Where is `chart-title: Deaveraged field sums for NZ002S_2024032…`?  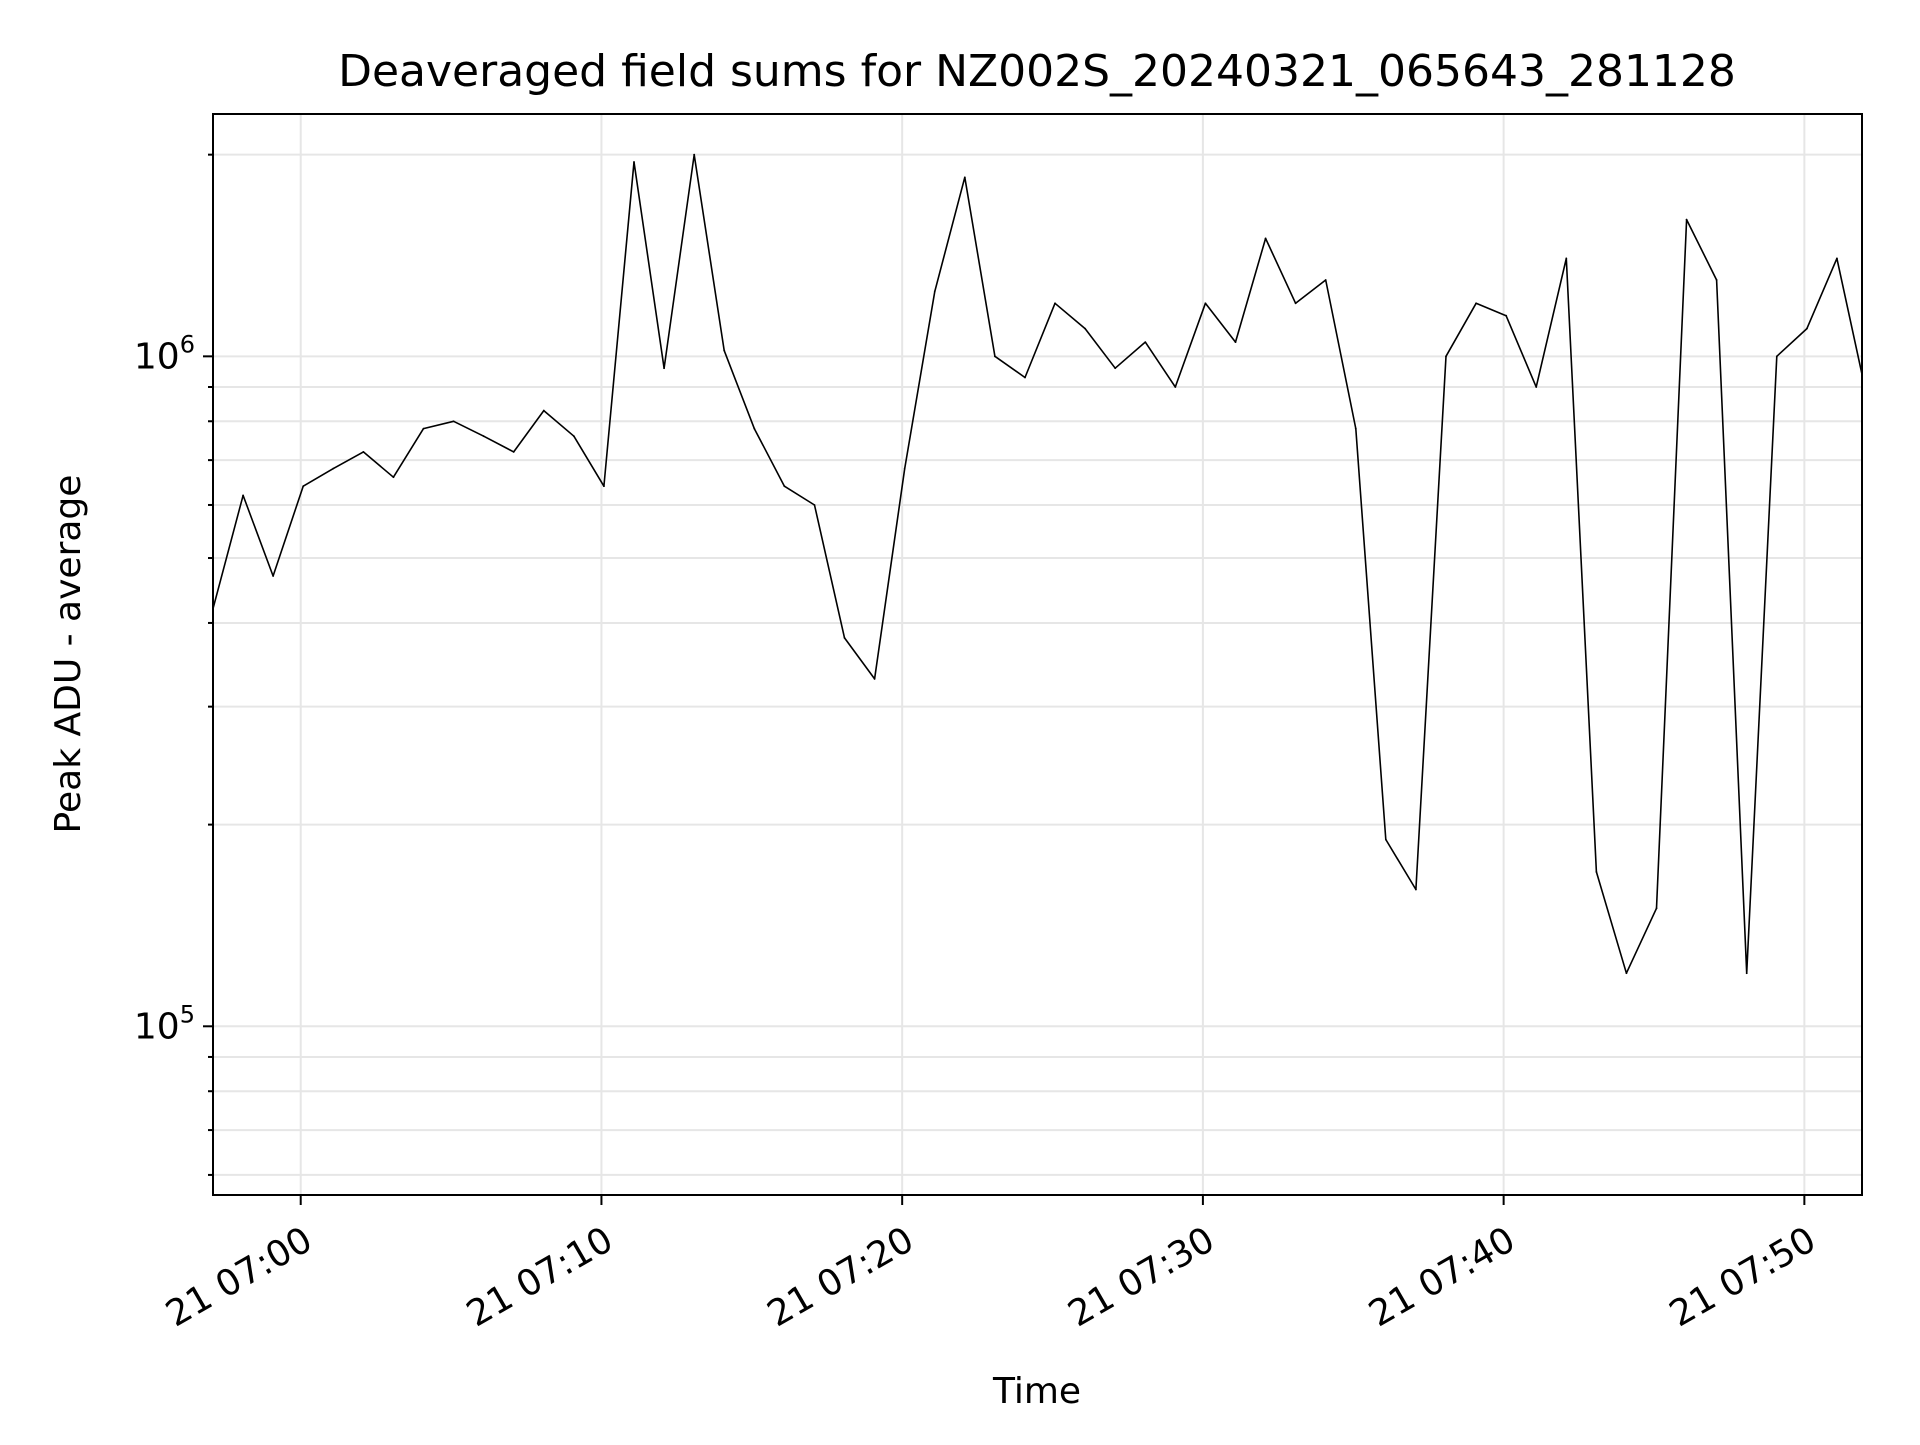
chart-title: Deaveraged field sums for NZ002S_2024032… is located at coordinates (1037, 71).